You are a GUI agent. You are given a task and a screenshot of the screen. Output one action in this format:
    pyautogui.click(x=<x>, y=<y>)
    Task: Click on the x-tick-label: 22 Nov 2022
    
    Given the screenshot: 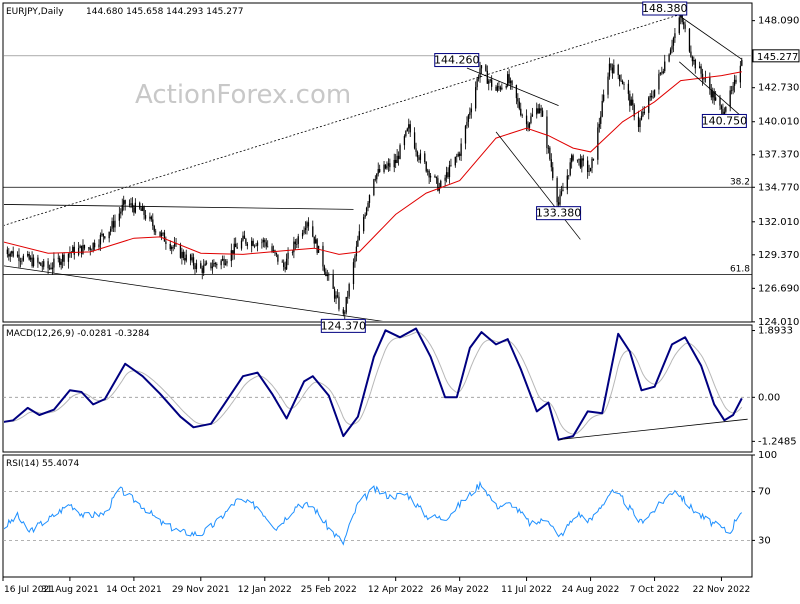 What is the action you would take?
    pyautogui.click(x=722, y=590)
    